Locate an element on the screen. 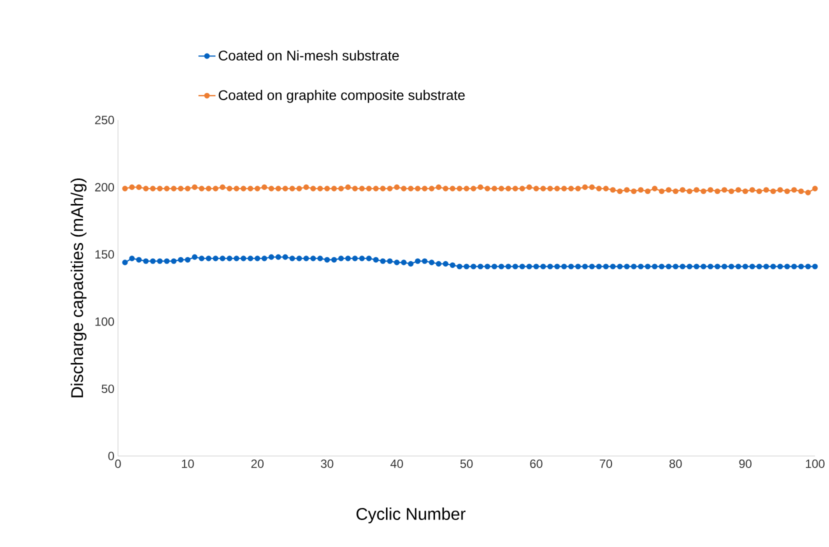 The image size is (829, 547). legend-label: Coated on Ni-mesh substrate is located at coordinates (308, 55).